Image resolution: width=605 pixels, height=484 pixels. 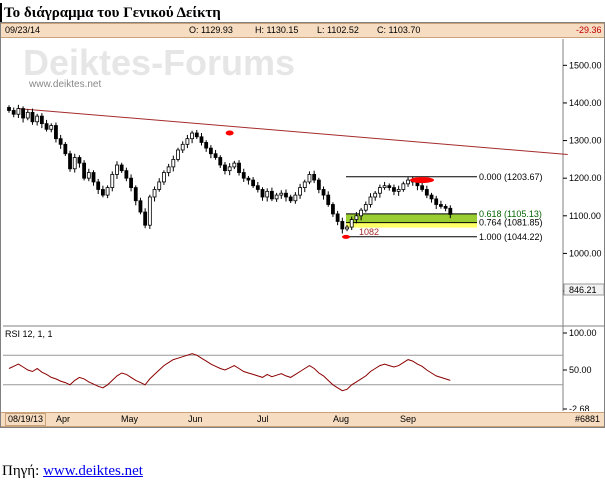 I want to click on page-title: Το διάγραμμα του Γενικού Δείκτη, so click(x=302, y=13).